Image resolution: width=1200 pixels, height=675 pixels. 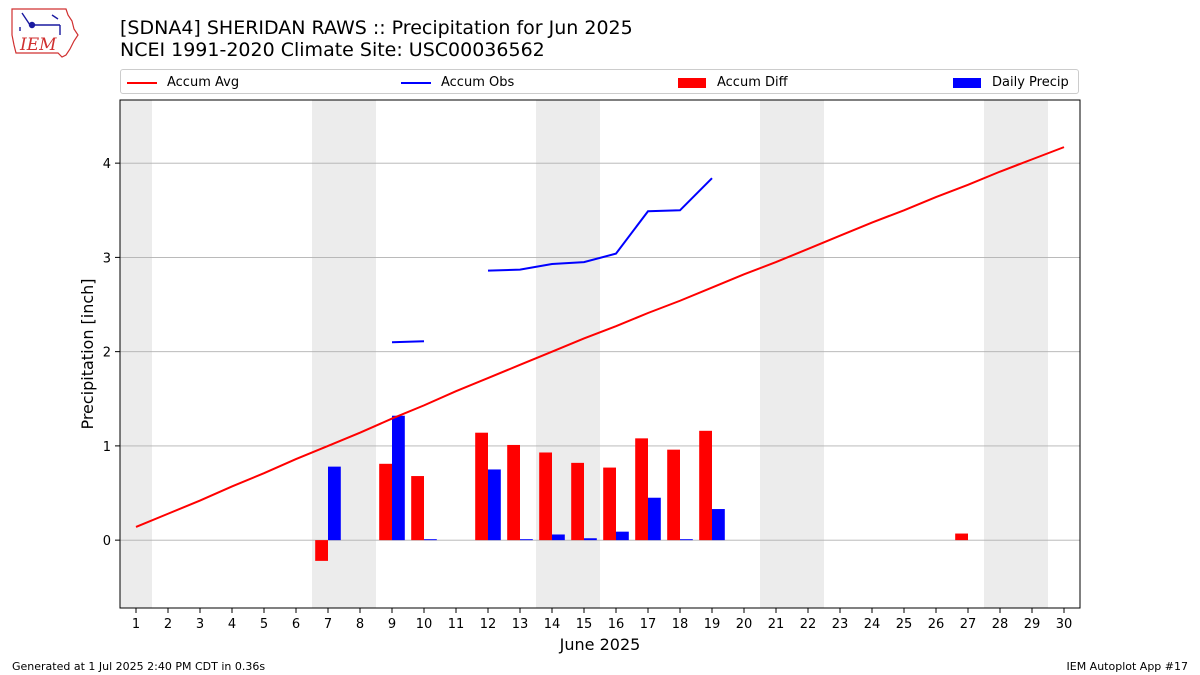 I want to click on iem-logo: IEM, so click(x=45, y=33).